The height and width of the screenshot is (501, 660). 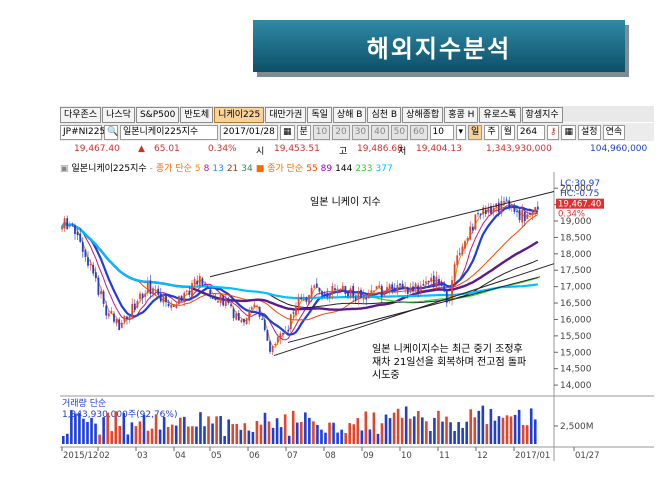 I want to click on quote-volume-right: 104,960,000, so click(x=619, y=149).